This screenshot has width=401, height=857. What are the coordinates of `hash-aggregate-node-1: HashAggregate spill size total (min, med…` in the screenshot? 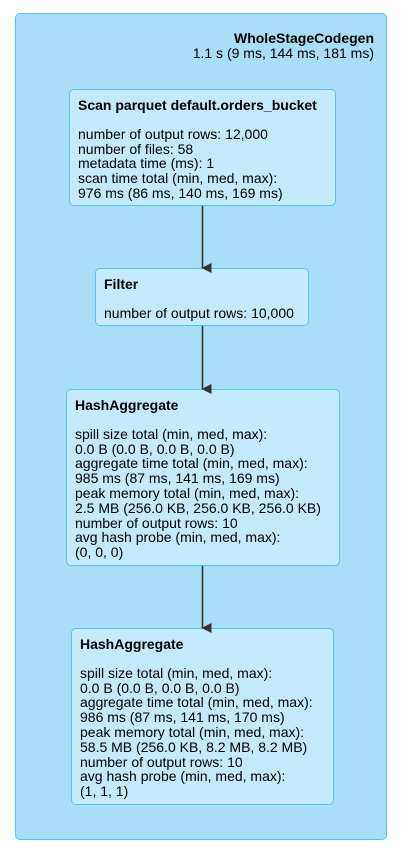 It's located at (203, 477).